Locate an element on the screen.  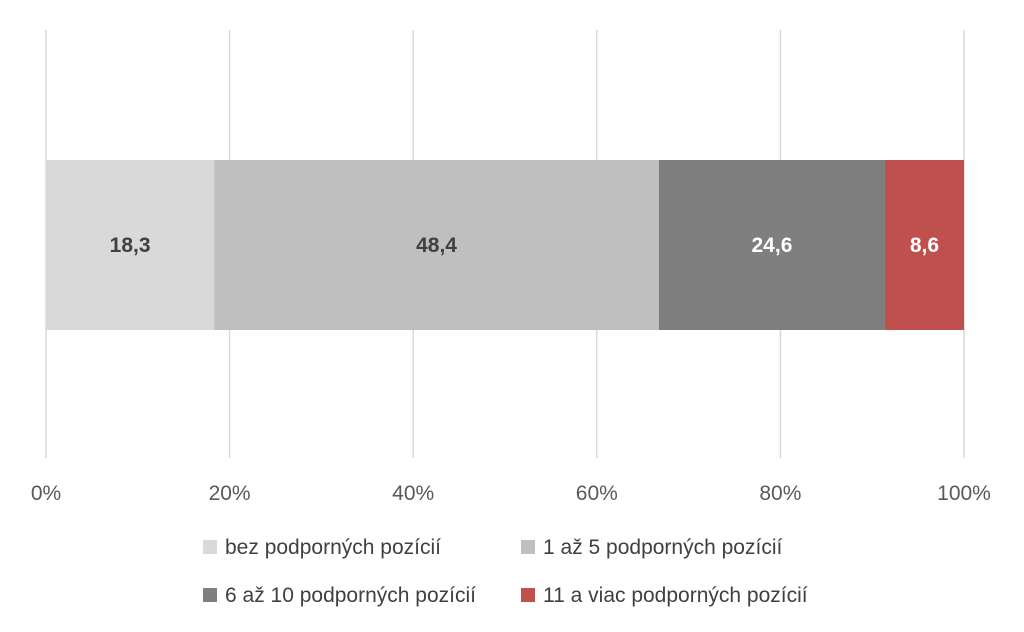
data-label: 8,6 is located at coordinates (924, 245).